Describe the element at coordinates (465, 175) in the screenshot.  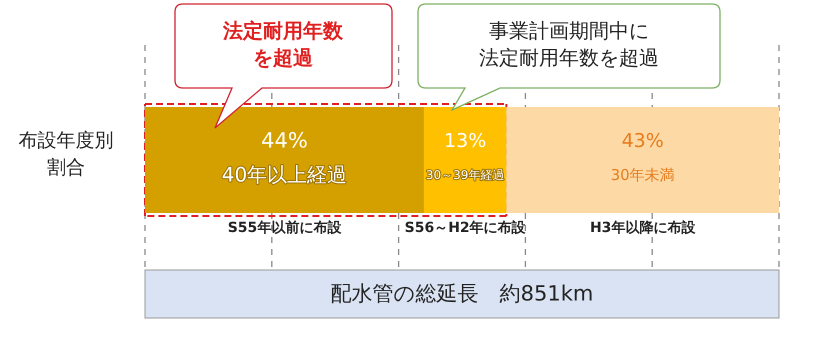
I see `series-label: 30～39年経過` at that location.